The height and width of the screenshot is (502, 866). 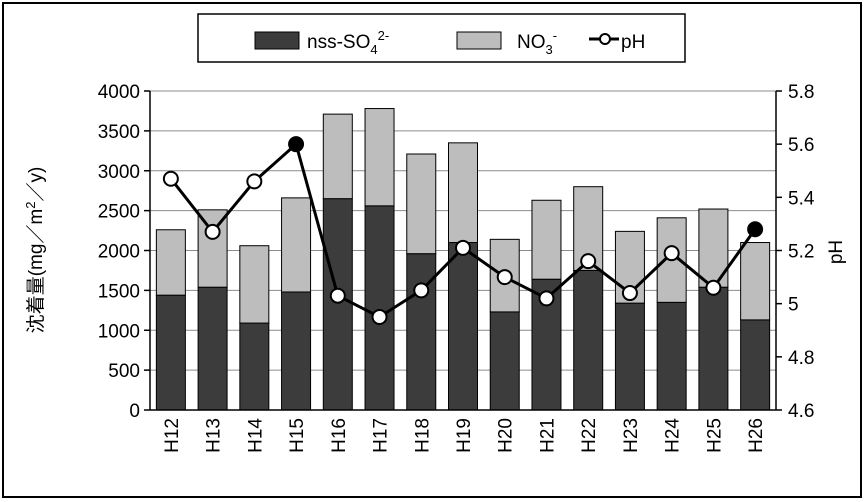 I want to click on y-tick-label: 1000, so click(x=119, y=331).